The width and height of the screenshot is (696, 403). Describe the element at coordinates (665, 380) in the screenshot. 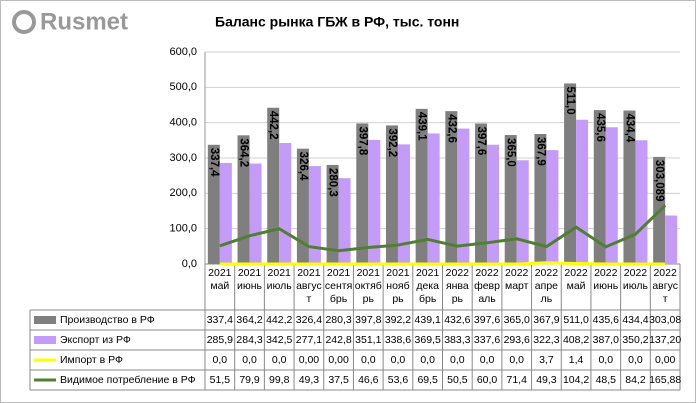

I see `table-cell: 165,88` at that location.